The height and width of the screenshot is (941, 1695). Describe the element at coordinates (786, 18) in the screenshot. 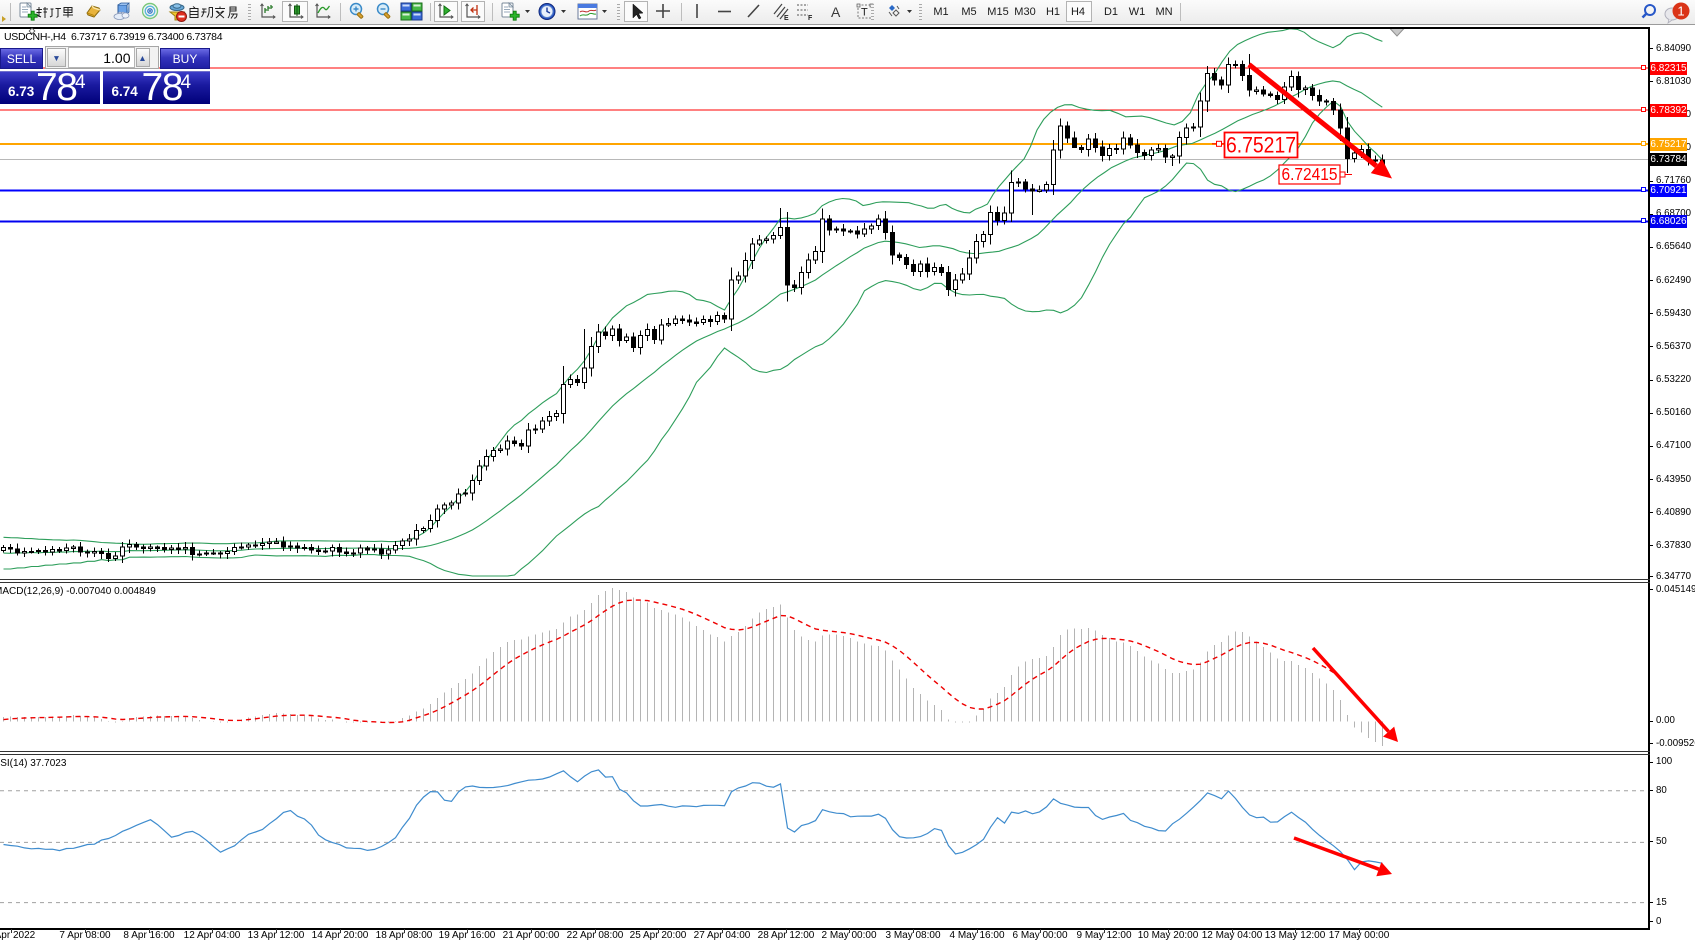

I see `svg-text: E` at that location.